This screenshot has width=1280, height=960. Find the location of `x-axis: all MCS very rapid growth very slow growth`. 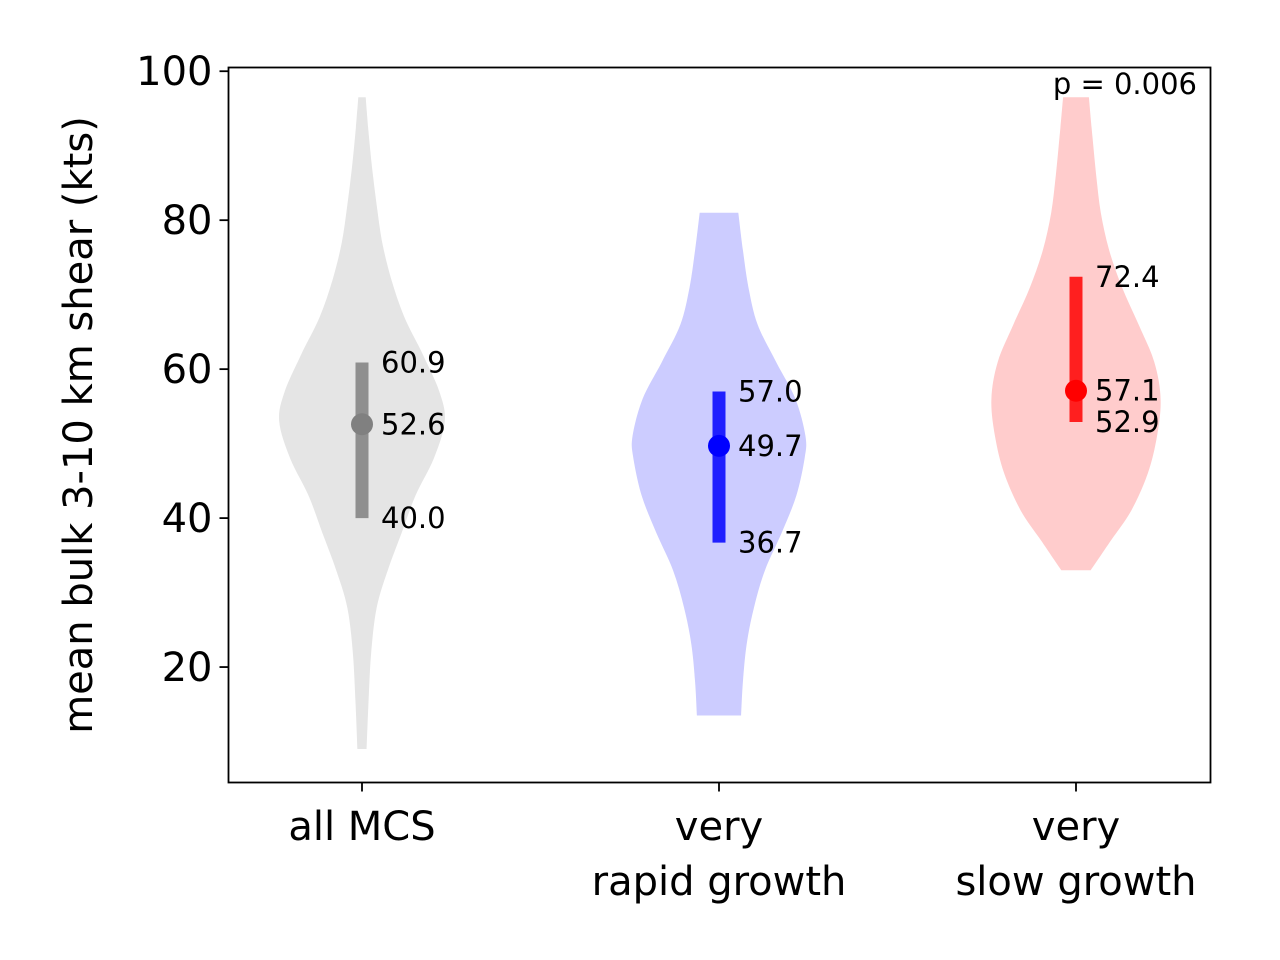

x-axis: all MCS very rapid growth very slow growth is located at coordinates (742, 843).